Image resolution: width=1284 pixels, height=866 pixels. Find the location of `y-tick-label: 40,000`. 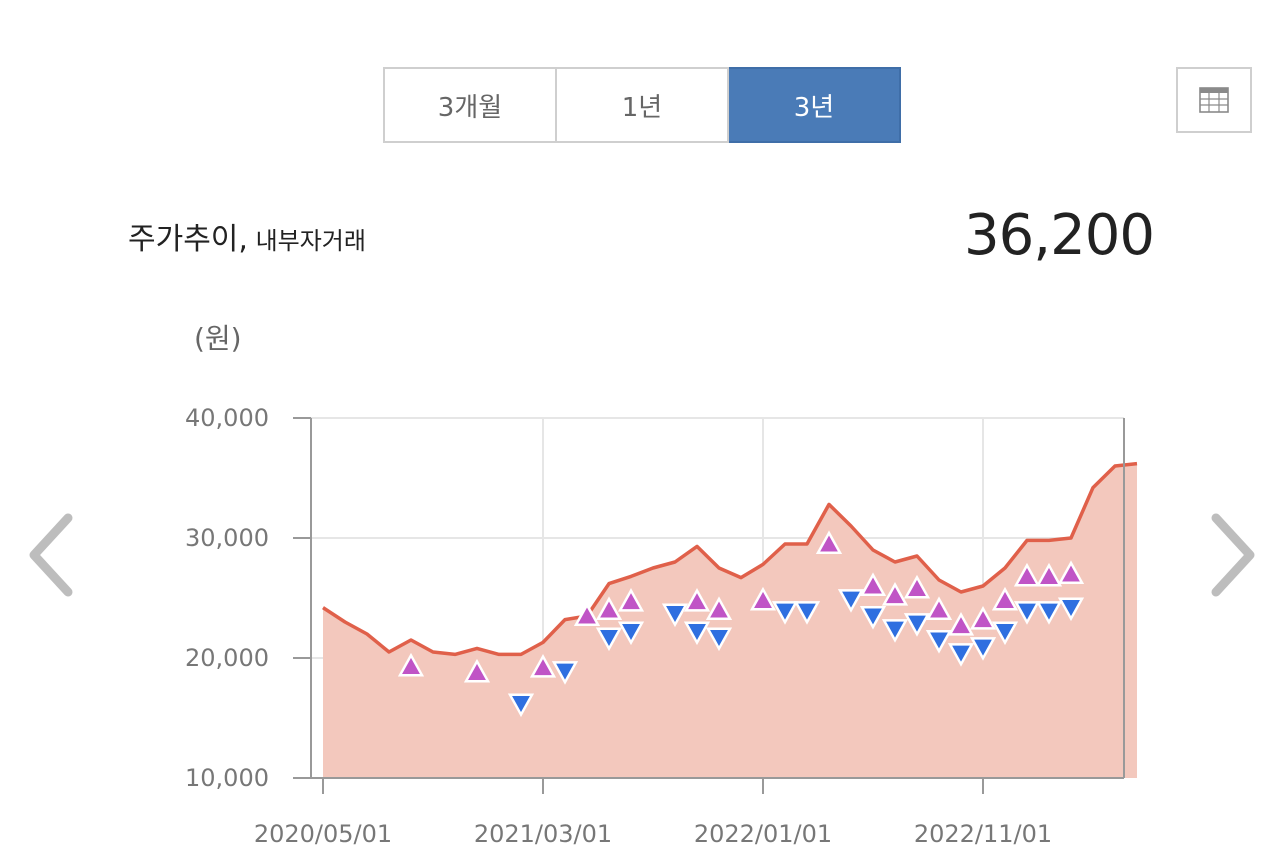

y-tick-label: 40,000 is located at coordinates (227, 418).